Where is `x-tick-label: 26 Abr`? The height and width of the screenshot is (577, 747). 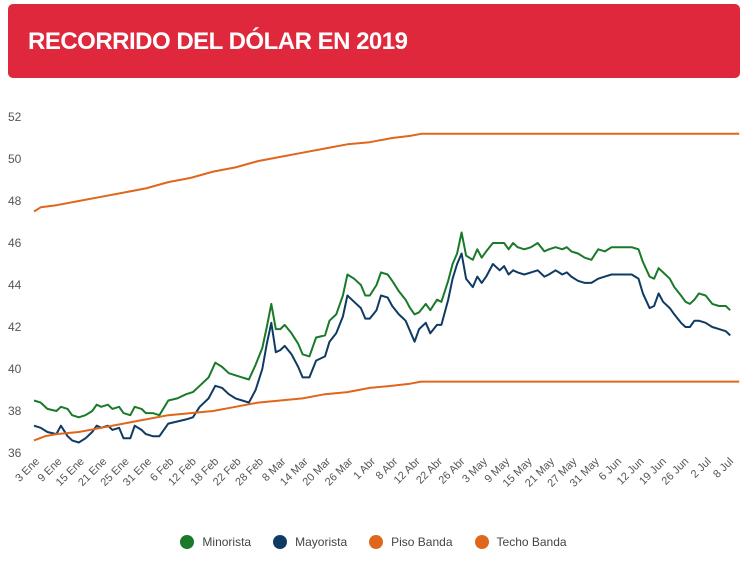
x-tick-label: 26 Abr is located at coordinates (451, 470).